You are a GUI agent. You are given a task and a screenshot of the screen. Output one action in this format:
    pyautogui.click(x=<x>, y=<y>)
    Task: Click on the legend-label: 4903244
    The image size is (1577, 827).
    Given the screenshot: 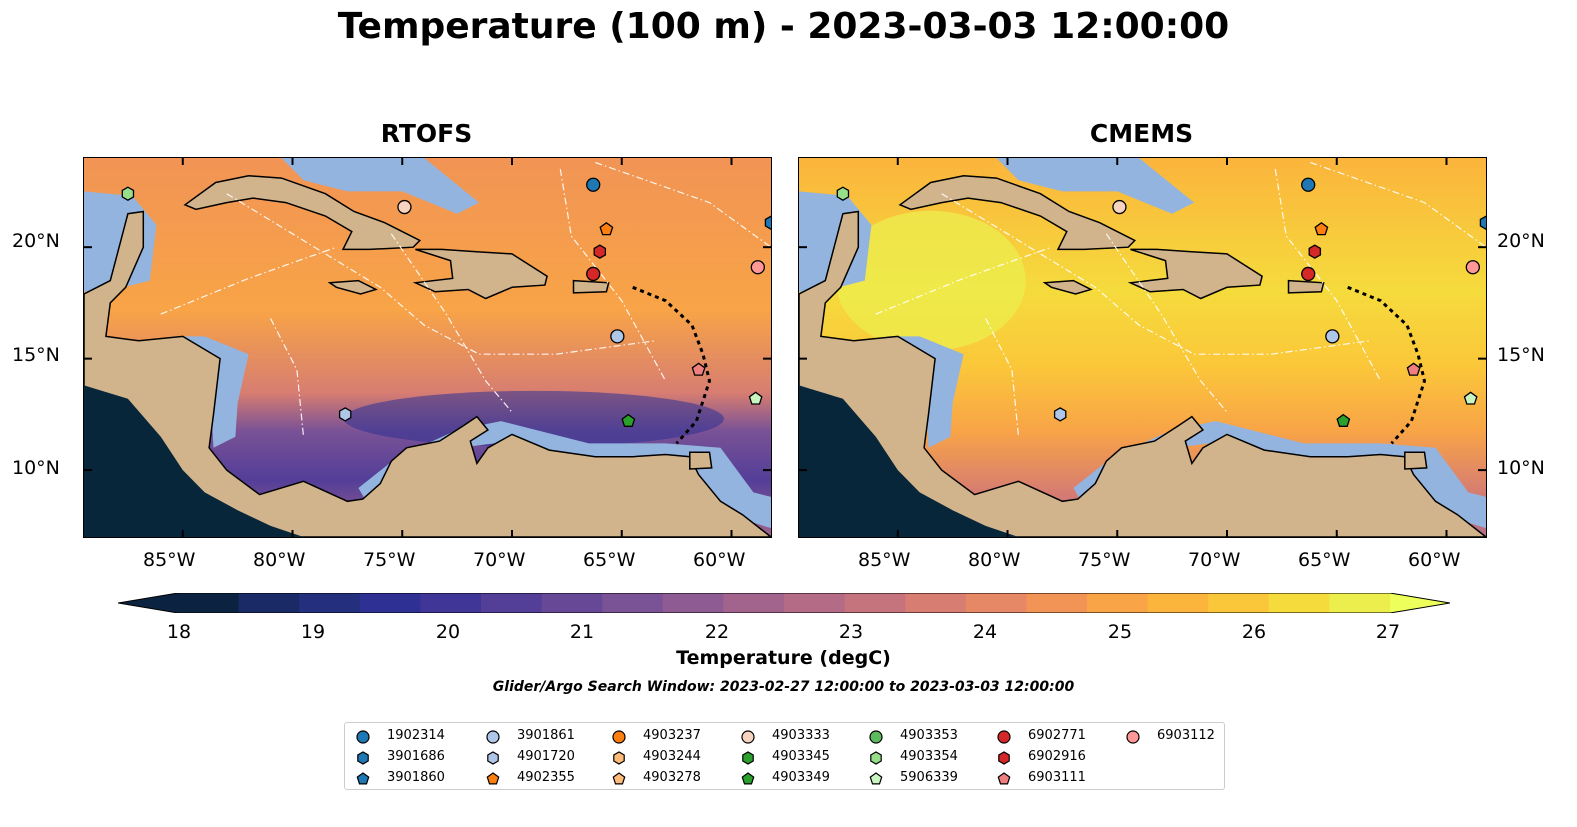 What is the action you would take?
    pyautogui.click(x=672, y=756)
    